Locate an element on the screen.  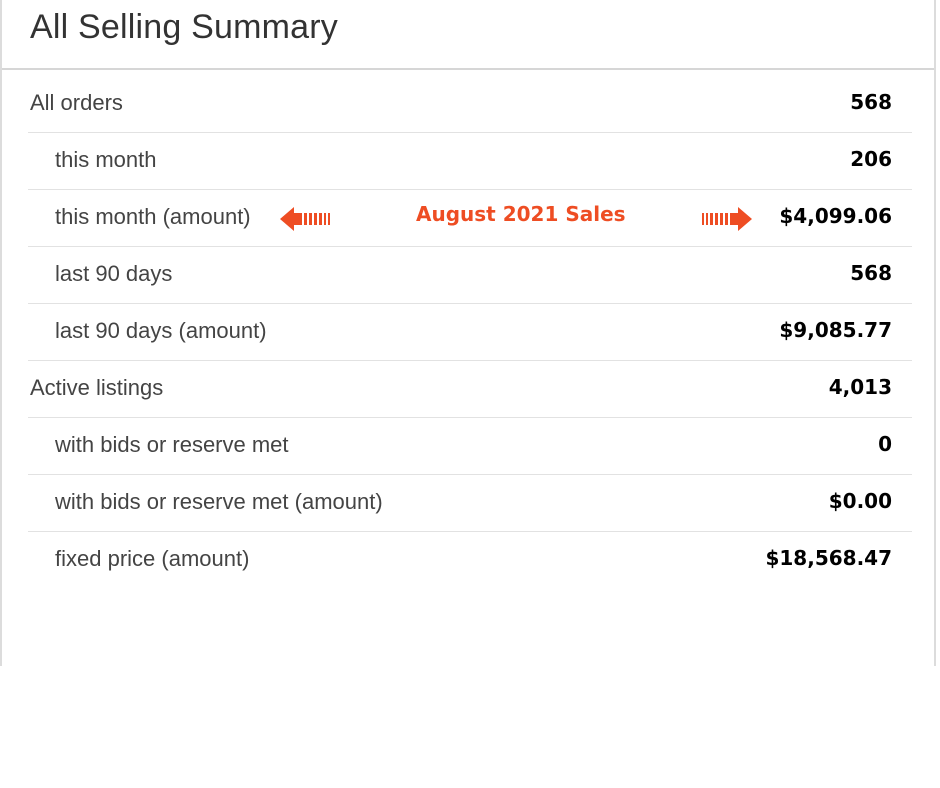
summary-row-this-month: this month 206 is located at coordinates (470, 161).